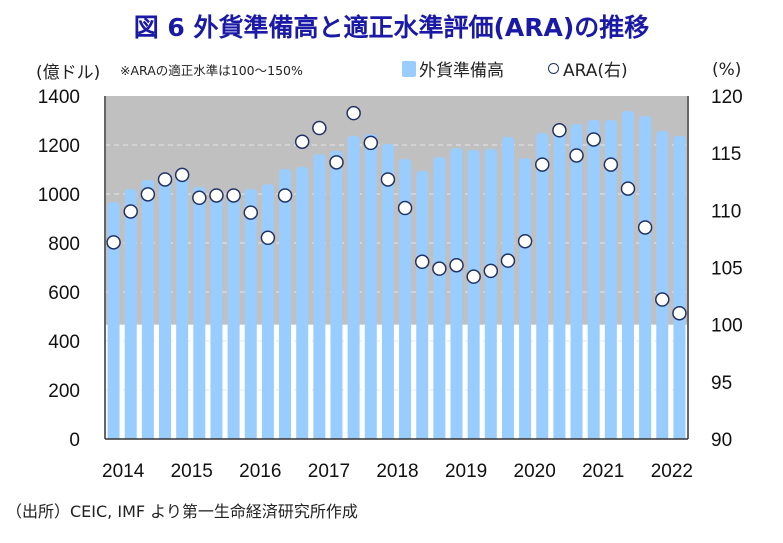  Describe the element at coordinates (123, 471) in the screenshot. I see `x-tick-label: 2014` at that location.